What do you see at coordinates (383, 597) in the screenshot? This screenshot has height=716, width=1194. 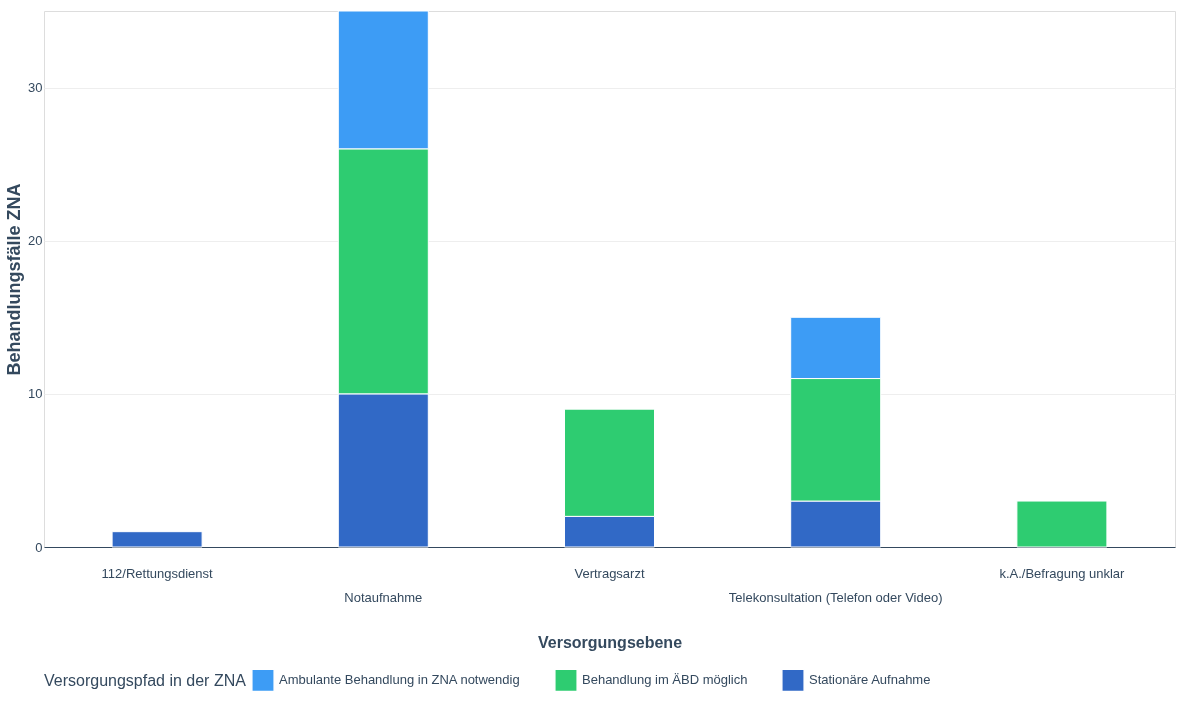 I see `x-tick-label: Notaufnahme` at bounding box center [383, 597].